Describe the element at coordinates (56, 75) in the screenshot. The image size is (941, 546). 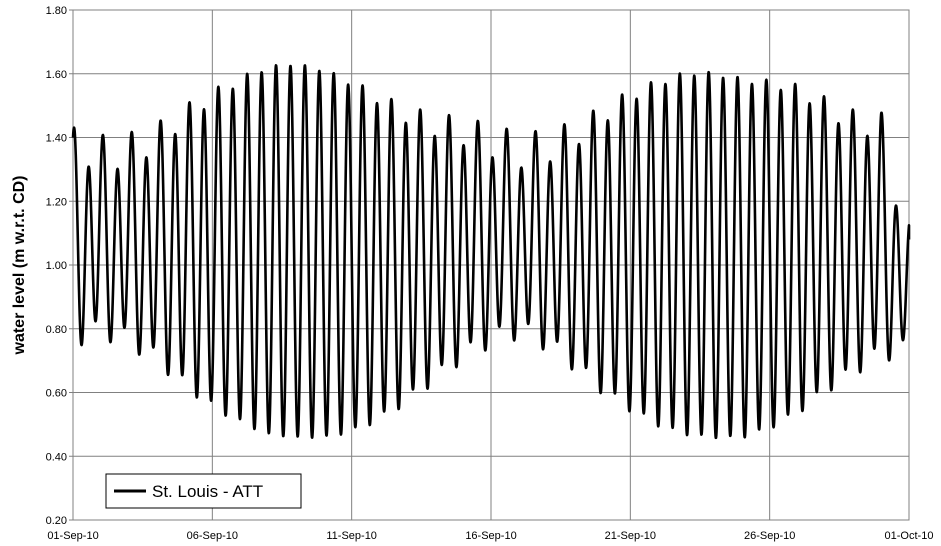
I see `y-tick-label: 1.60` at that location.